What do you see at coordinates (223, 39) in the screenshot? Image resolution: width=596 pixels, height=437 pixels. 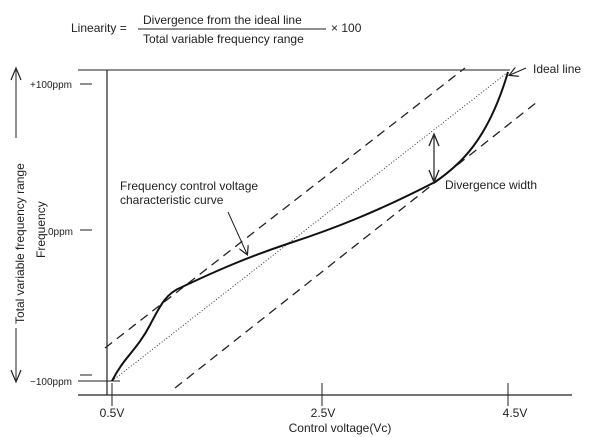 I see `formula-denominator: Total variable frequency range` at bounding box center [223, 39].